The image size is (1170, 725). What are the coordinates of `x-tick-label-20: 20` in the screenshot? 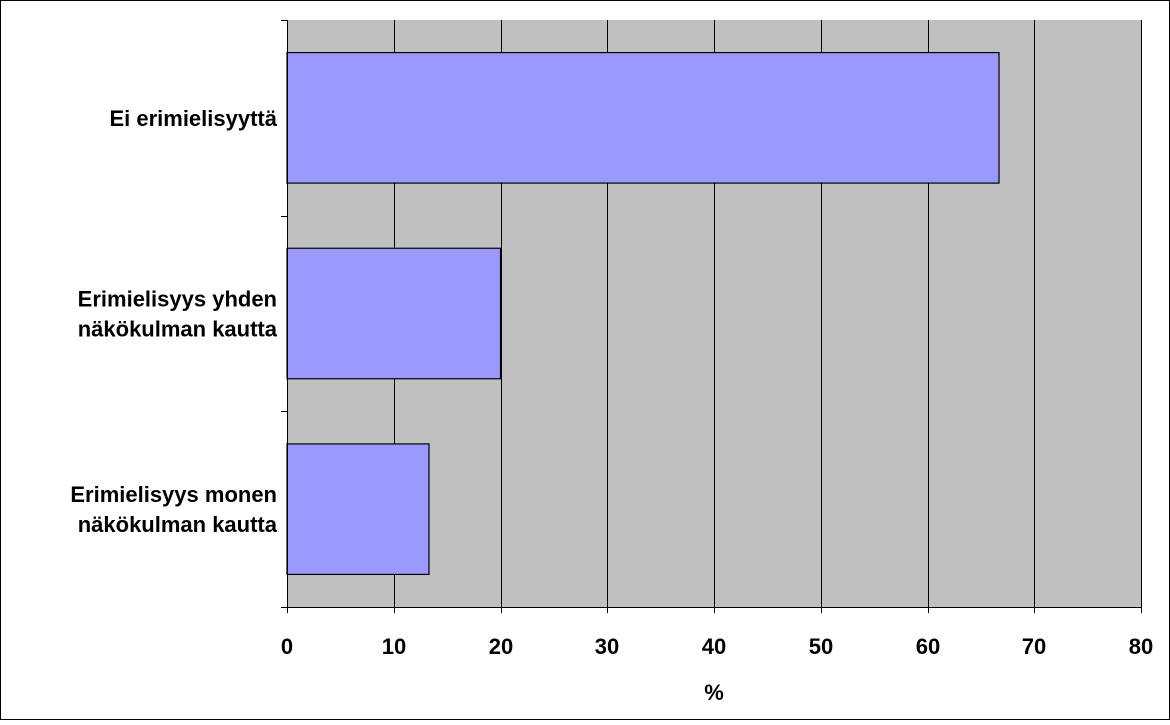 It's located at (501, 646).